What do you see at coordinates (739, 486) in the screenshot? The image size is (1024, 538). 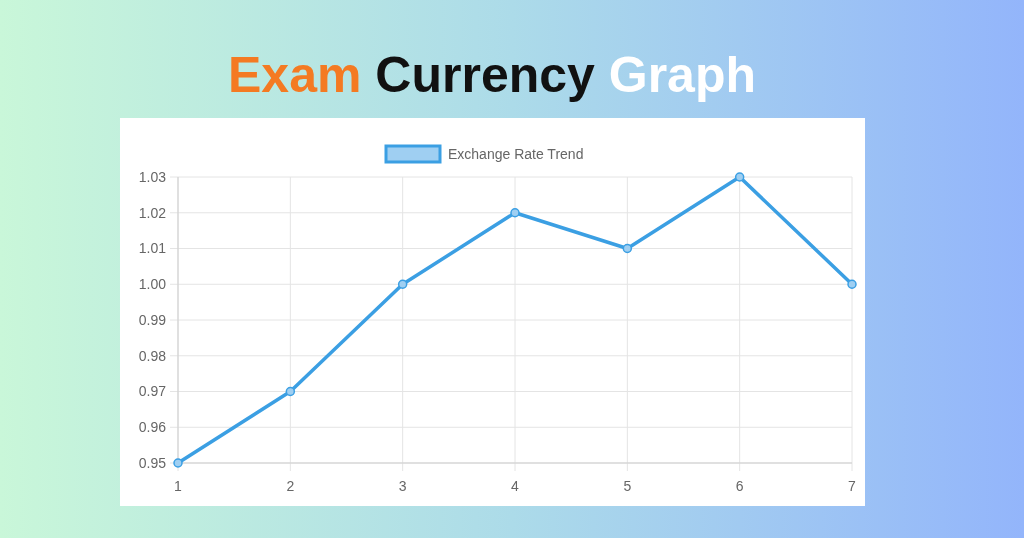 I see `x-tick-label: 6` at bounding box center [739, 486].